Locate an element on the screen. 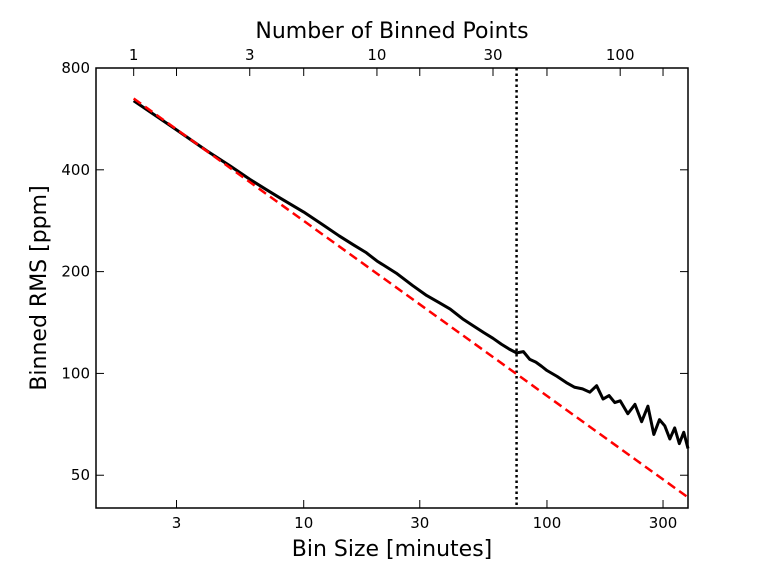 This screenshot has height=573, width=764. x-tick-label: 10 is located at coordinates (303, 523).